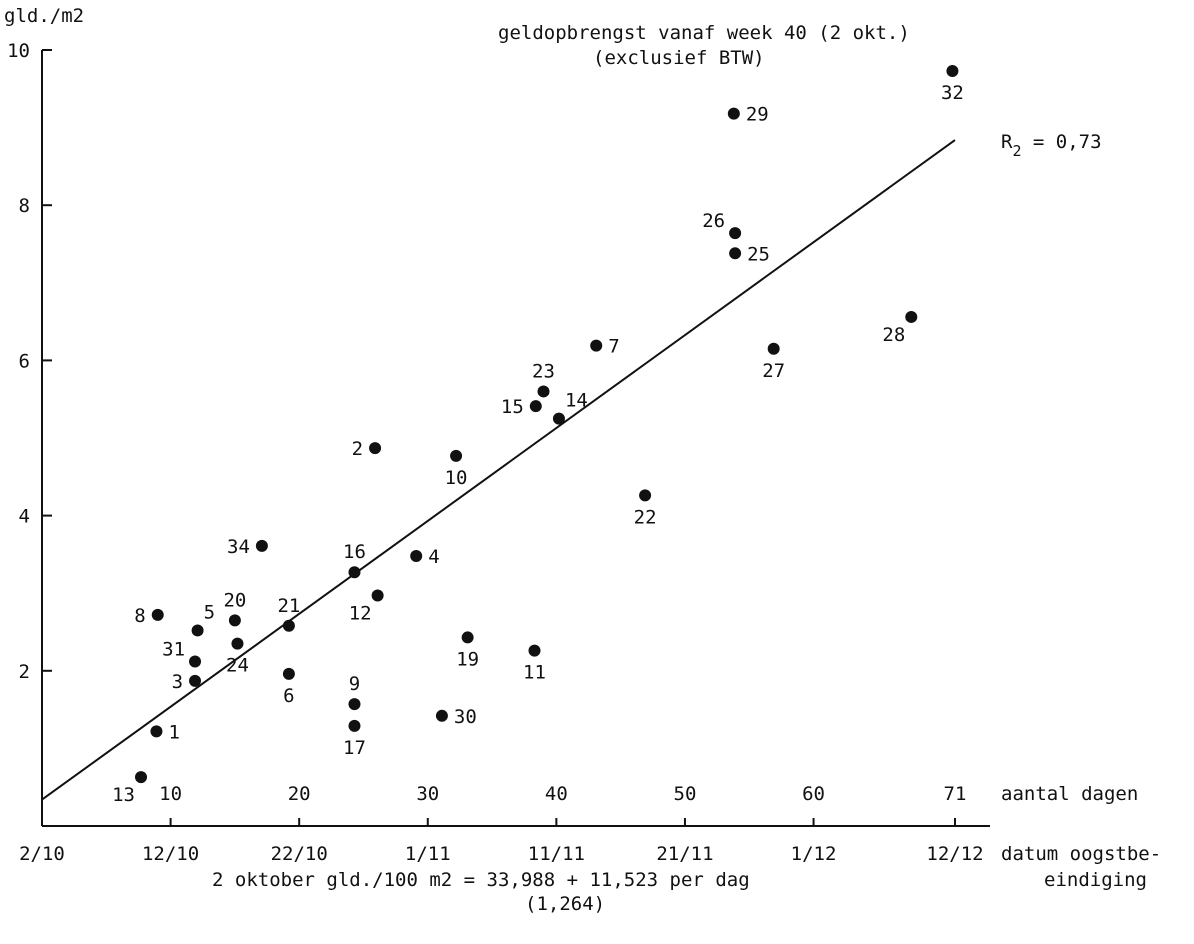 The height and width of the screenshot is (944, 1194). What do you see at coordinates (1061, 142) in the screenshot?
I see `r2-value: = 0,73` at bounding box center [1061, 142].